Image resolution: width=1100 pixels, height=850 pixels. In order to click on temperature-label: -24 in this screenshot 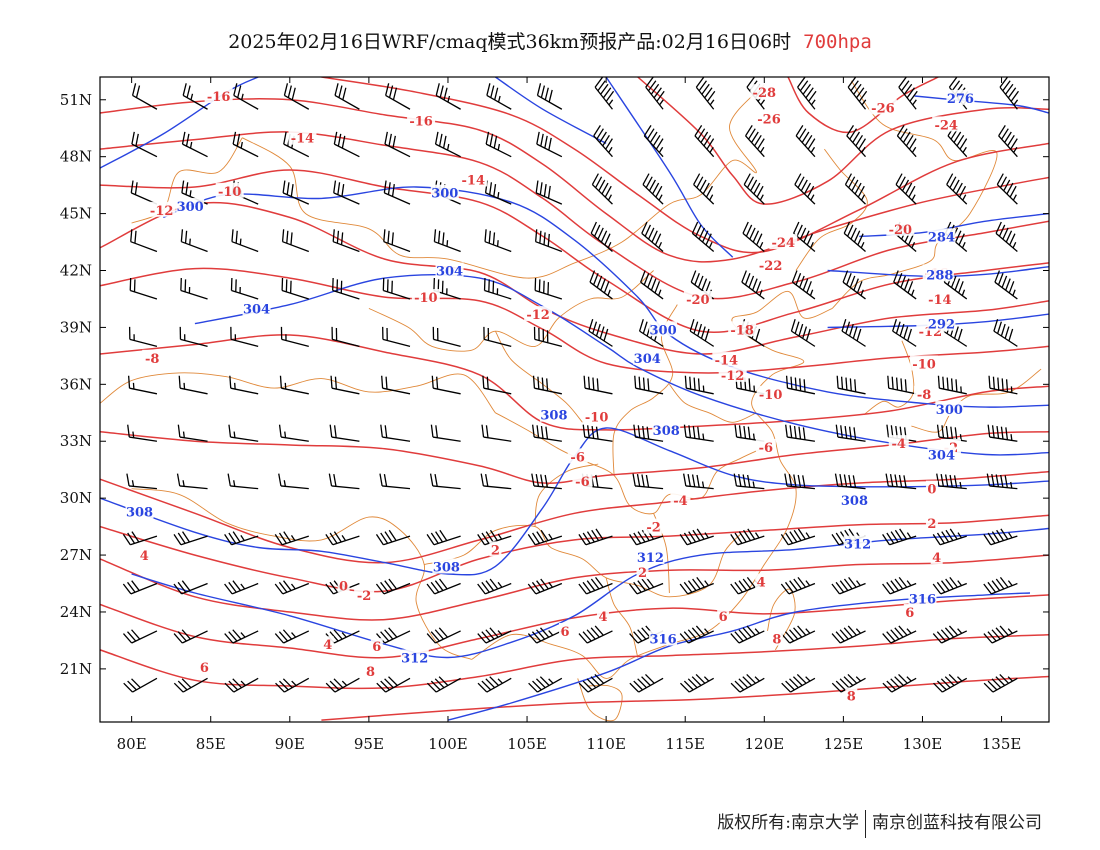, I will do `click(783, 242)`.